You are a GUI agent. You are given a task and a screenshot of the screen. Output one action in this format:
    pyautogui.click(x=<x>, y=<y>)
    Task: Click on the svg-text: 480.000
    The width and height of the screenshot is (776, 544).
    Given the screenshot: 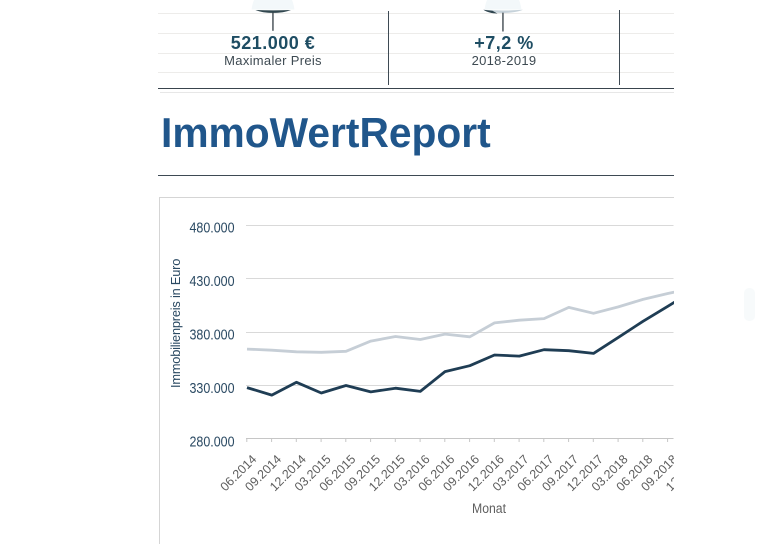 What is the action you would take?
    pyautogui.click(x=212, y=229)
    